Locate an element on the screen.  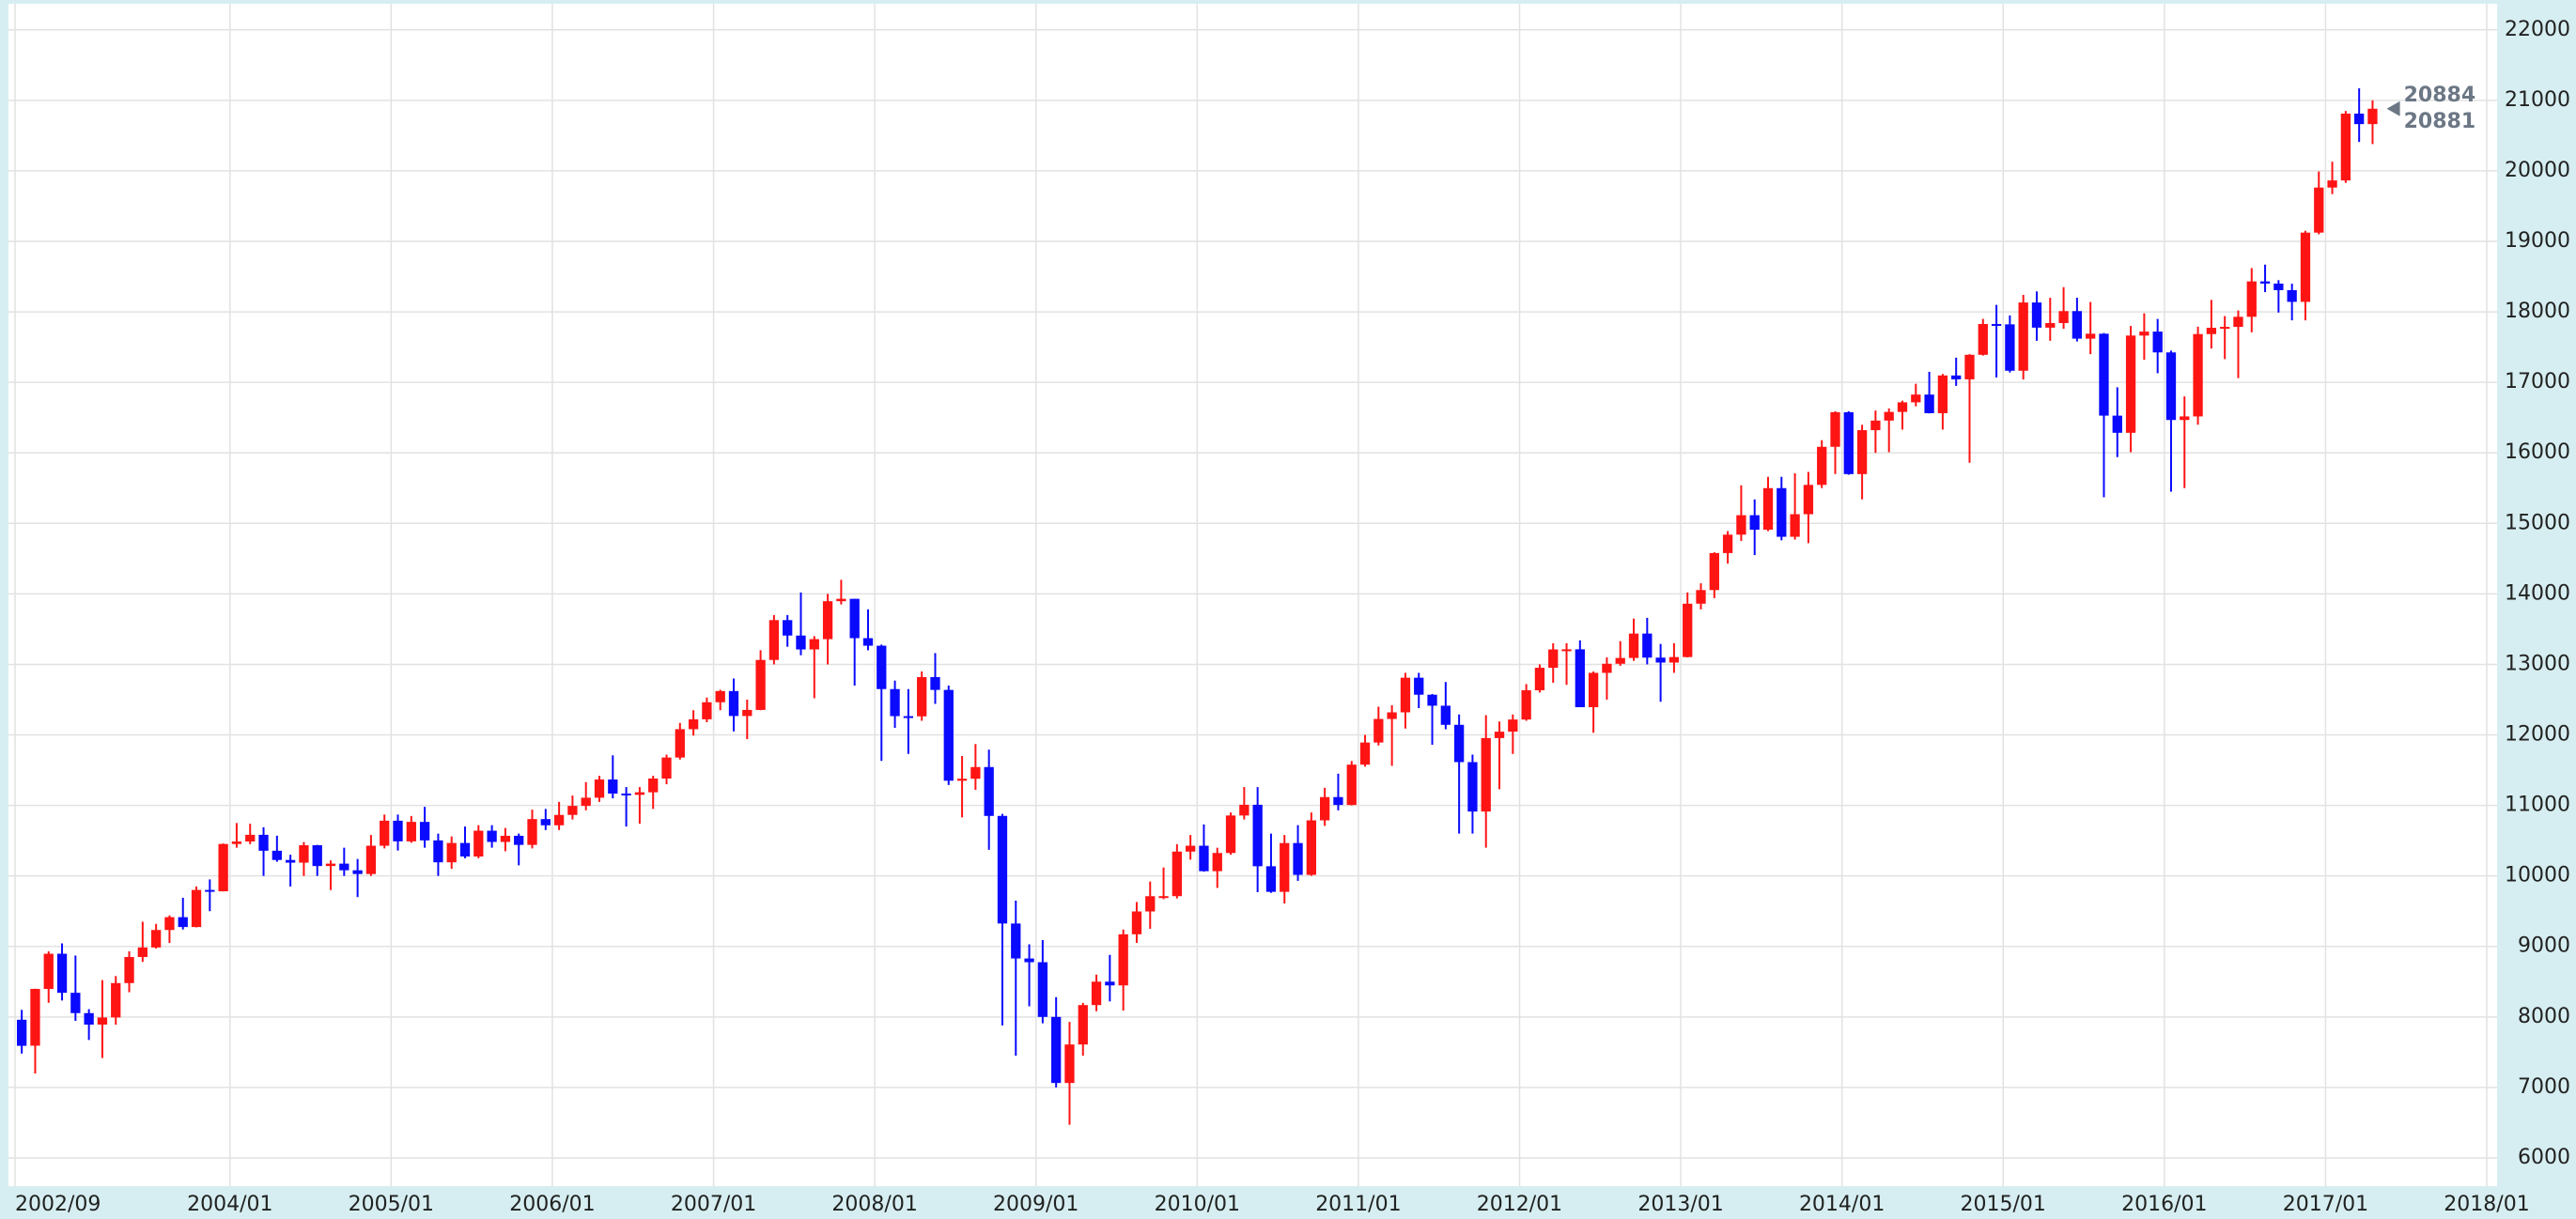
y-tick-label: 12000 is located at coordinates (2537, 735).